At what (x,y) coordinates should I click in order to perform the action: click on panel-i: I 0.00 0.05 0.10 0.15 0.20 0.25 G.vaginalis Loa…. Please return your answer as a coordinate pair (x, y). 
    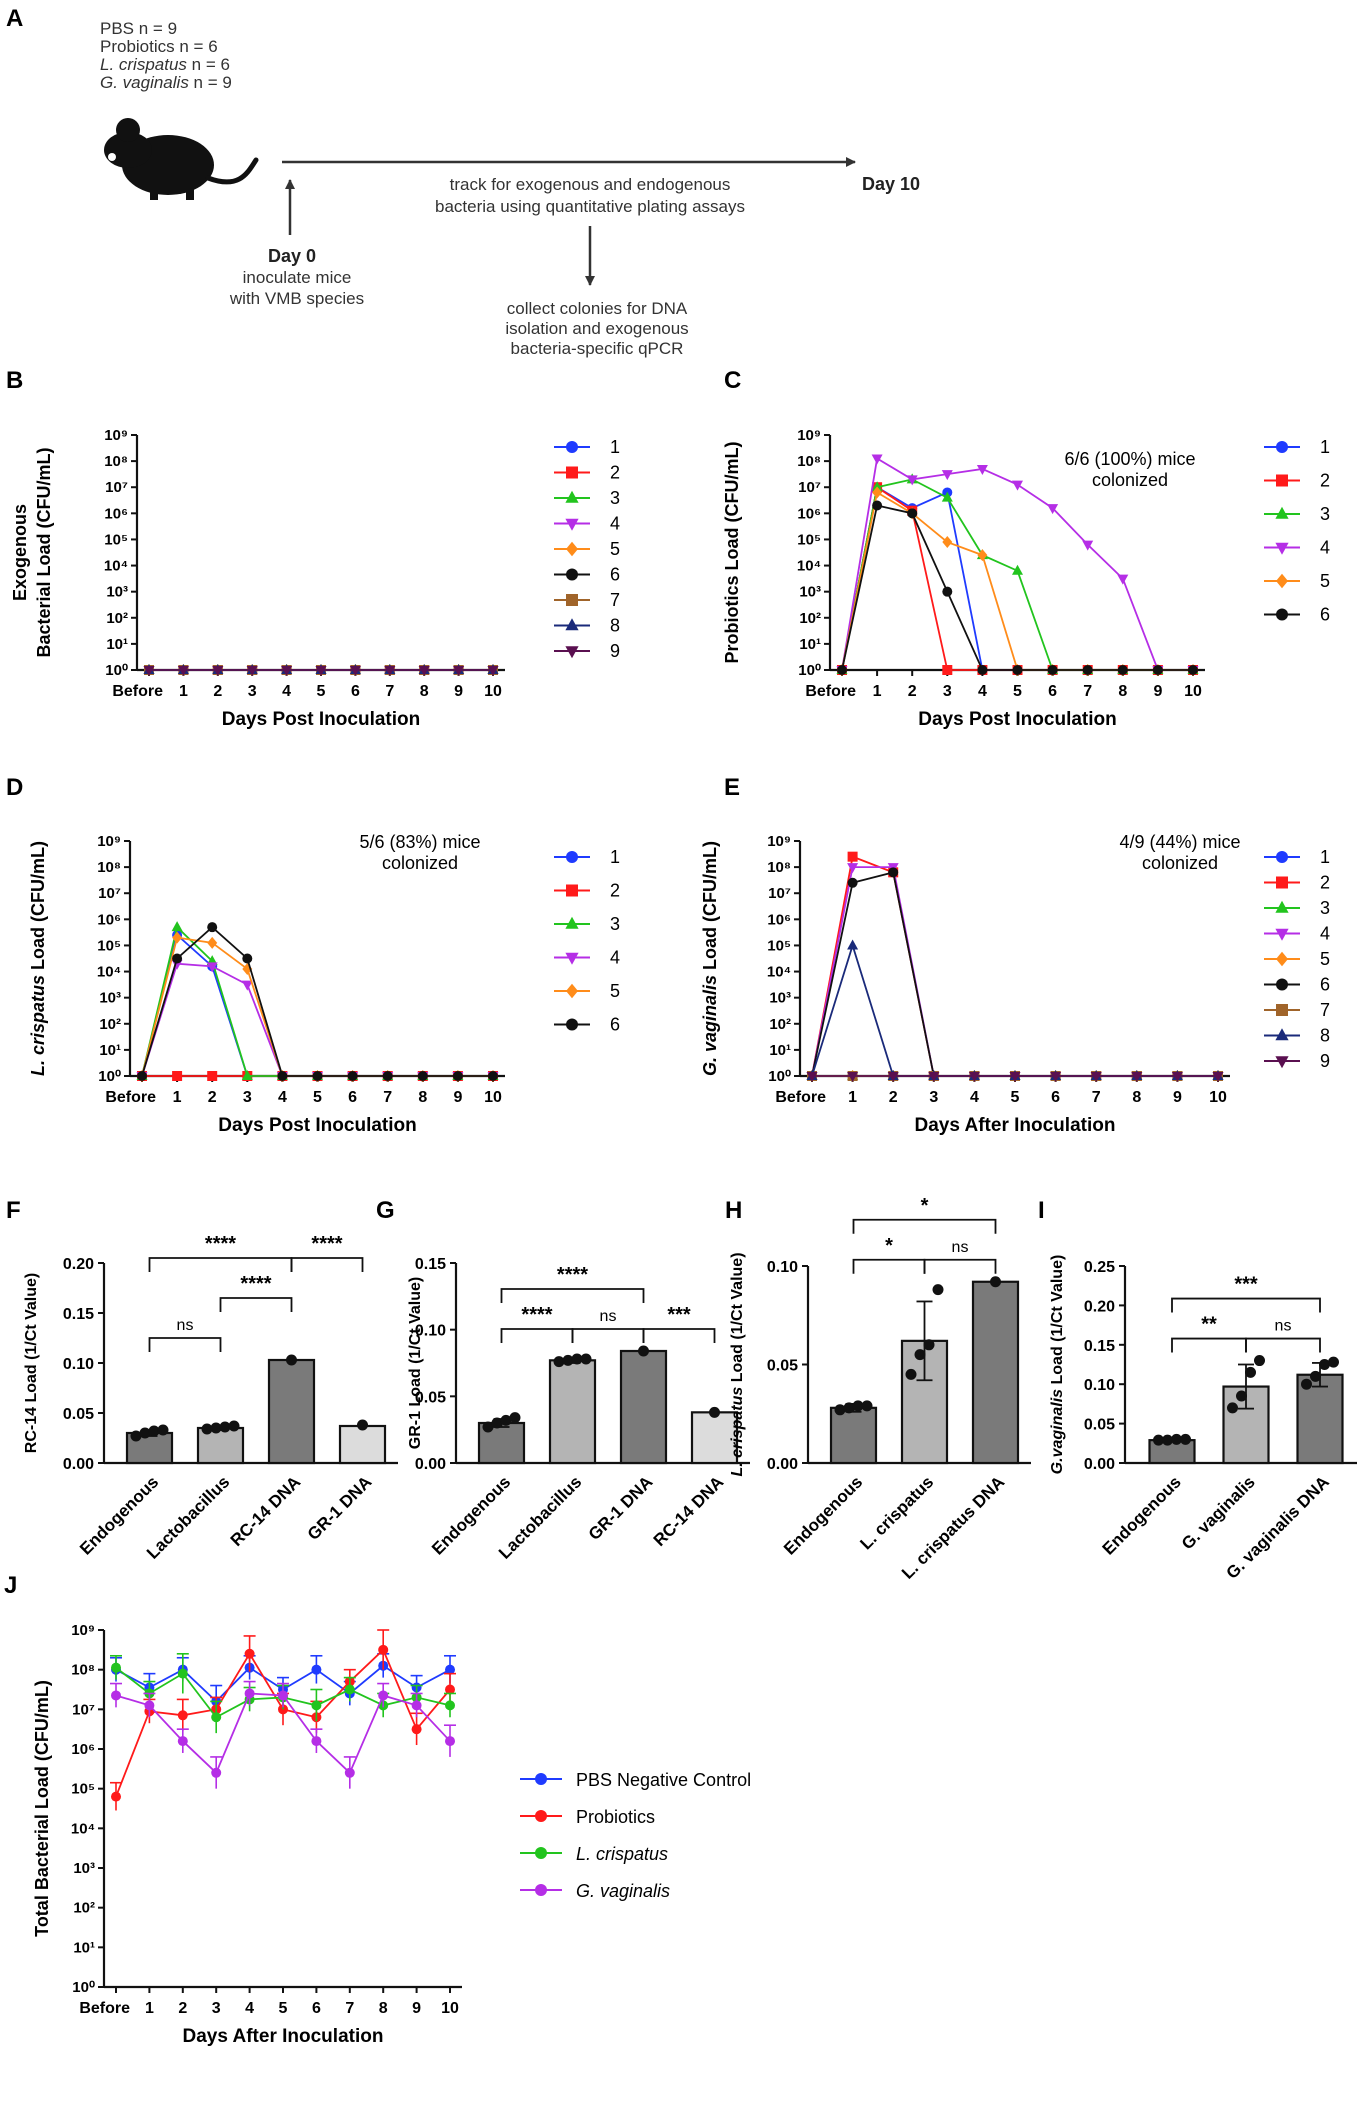
    Looking at the image, I should click on (1197, 1390).